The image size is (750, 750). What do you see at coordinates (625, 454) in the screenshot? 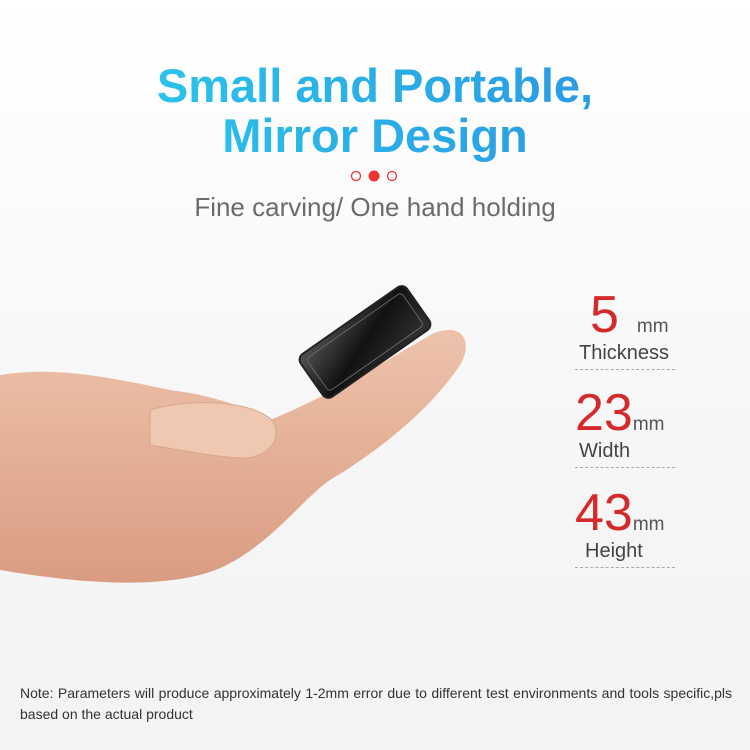
I see `spec-label: Width` at bounding box center [625, 454].